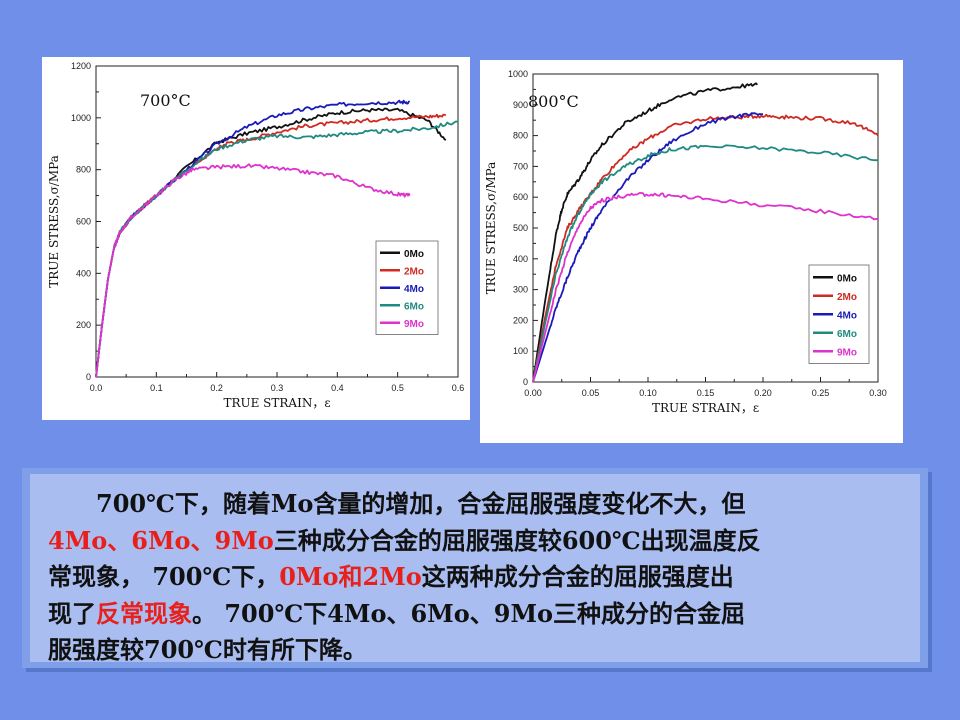  I want to click on y-tick-label: 900, so click(520, 105).